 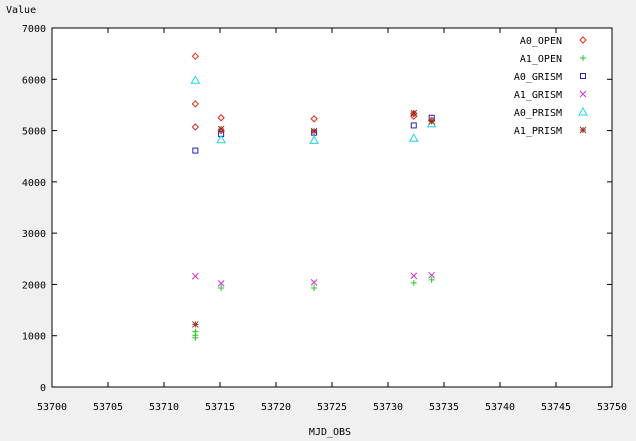 I want to click on x-tick-label: 53750, so click(x=612, y=407).